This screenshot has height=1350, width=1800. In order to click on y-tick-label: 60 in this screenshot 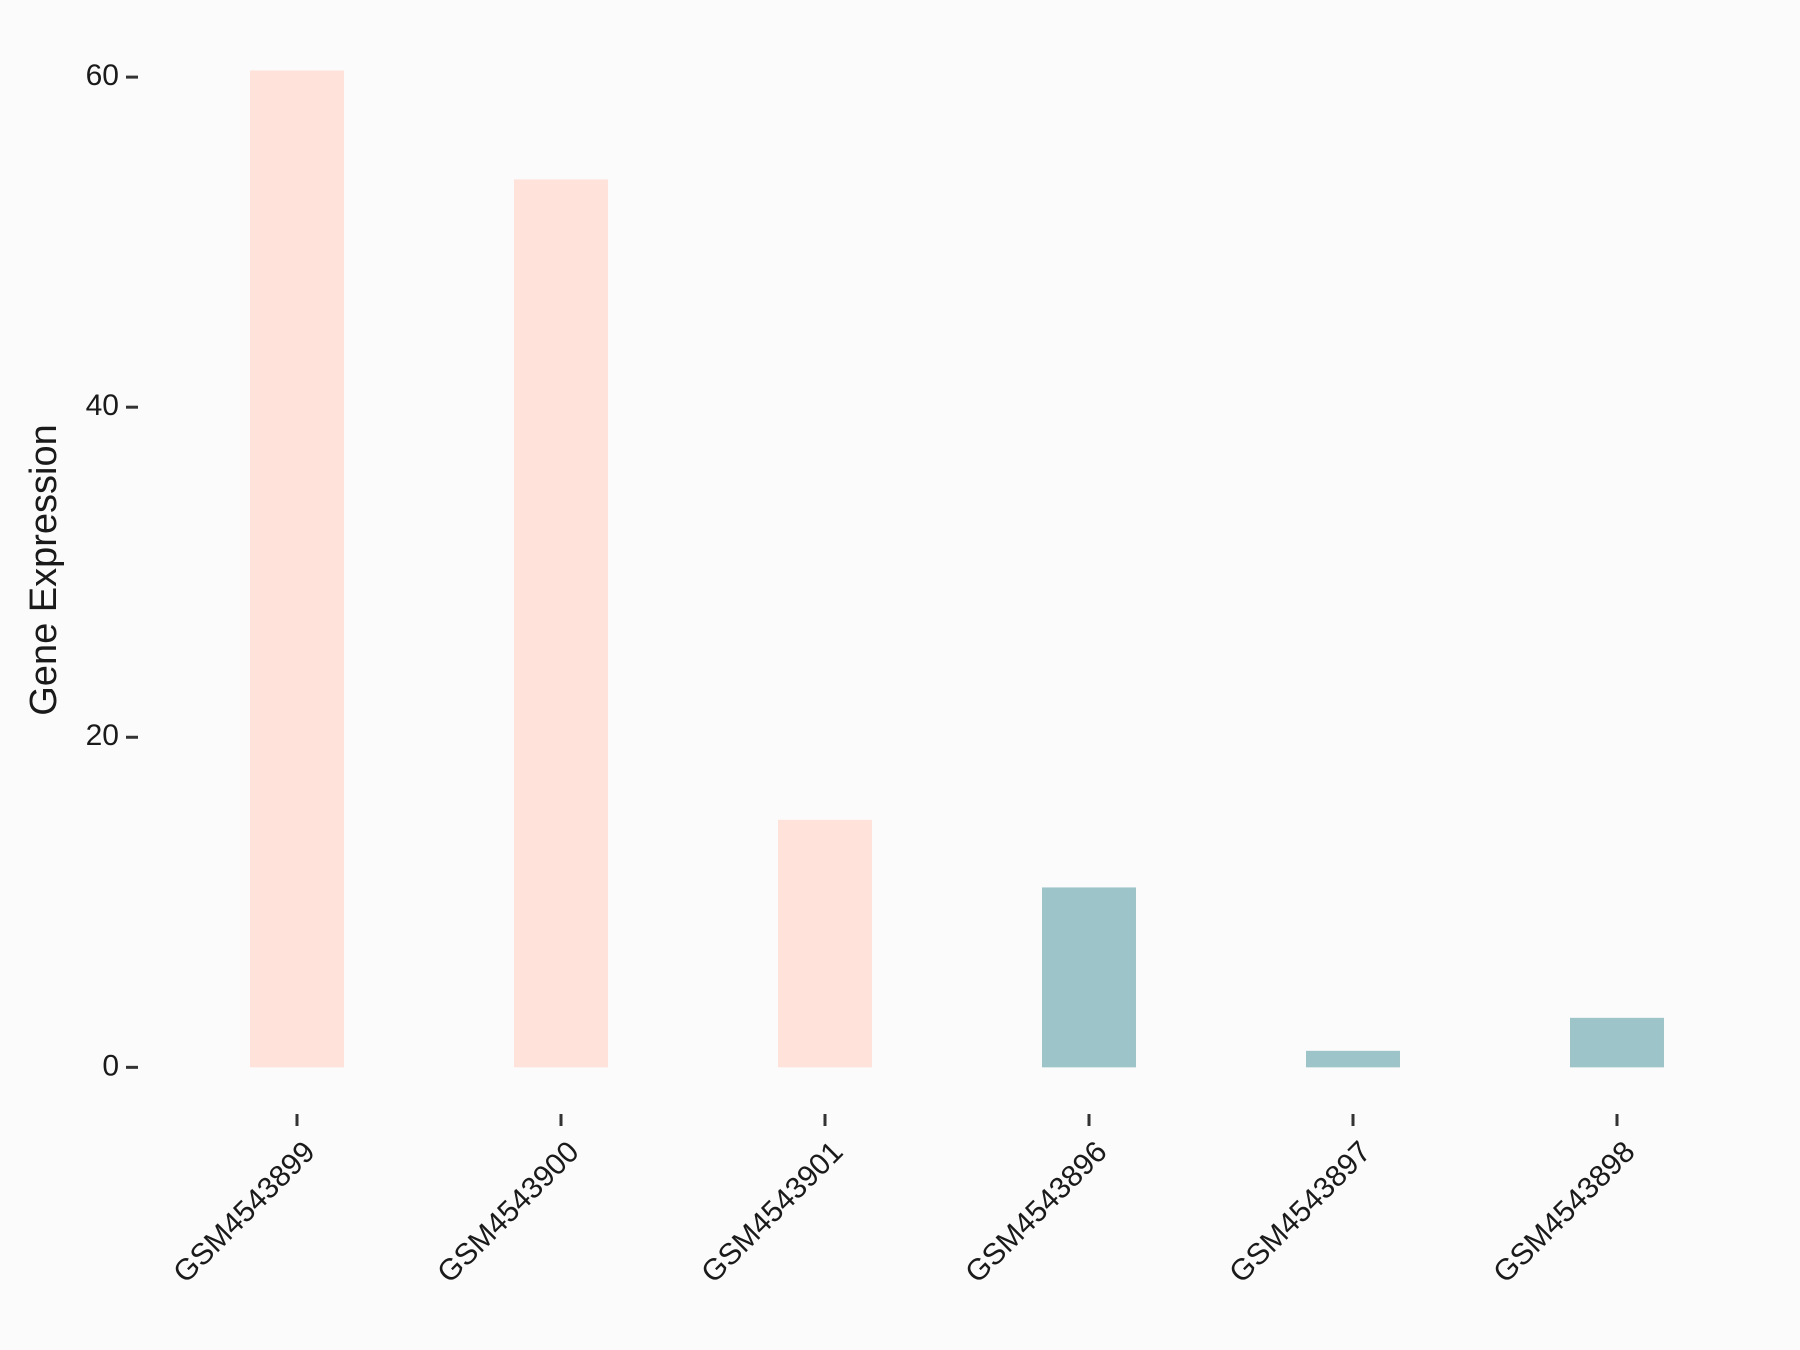, I will do `click(102, 75)`.